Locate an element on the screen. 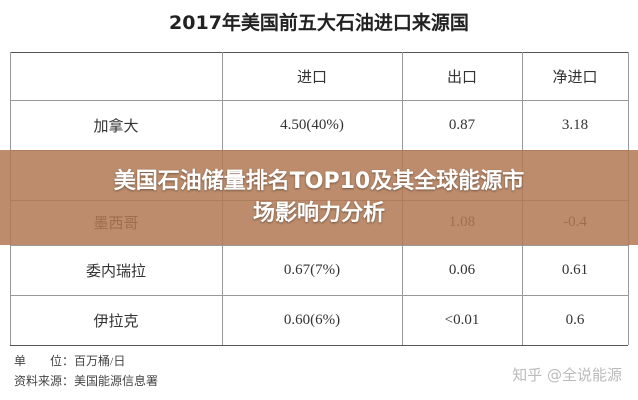 This screenshot has height=400, width=638. note: 单 位：百万桶/日 is located at coordinates (70, 361).